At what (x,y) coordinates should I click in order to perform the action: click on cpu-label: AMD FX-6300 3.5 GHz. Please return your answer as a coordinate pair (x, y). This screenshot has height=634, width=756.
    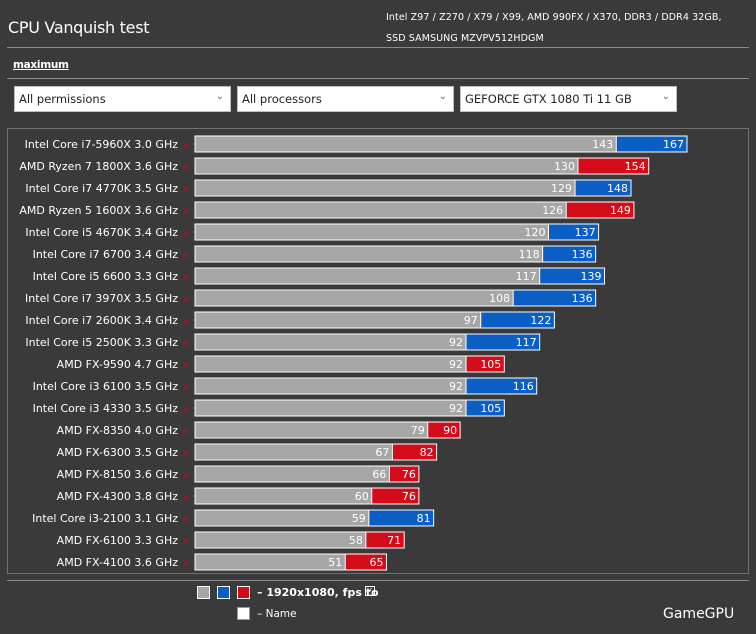
    Looking at the image, I should click on (118, 452).